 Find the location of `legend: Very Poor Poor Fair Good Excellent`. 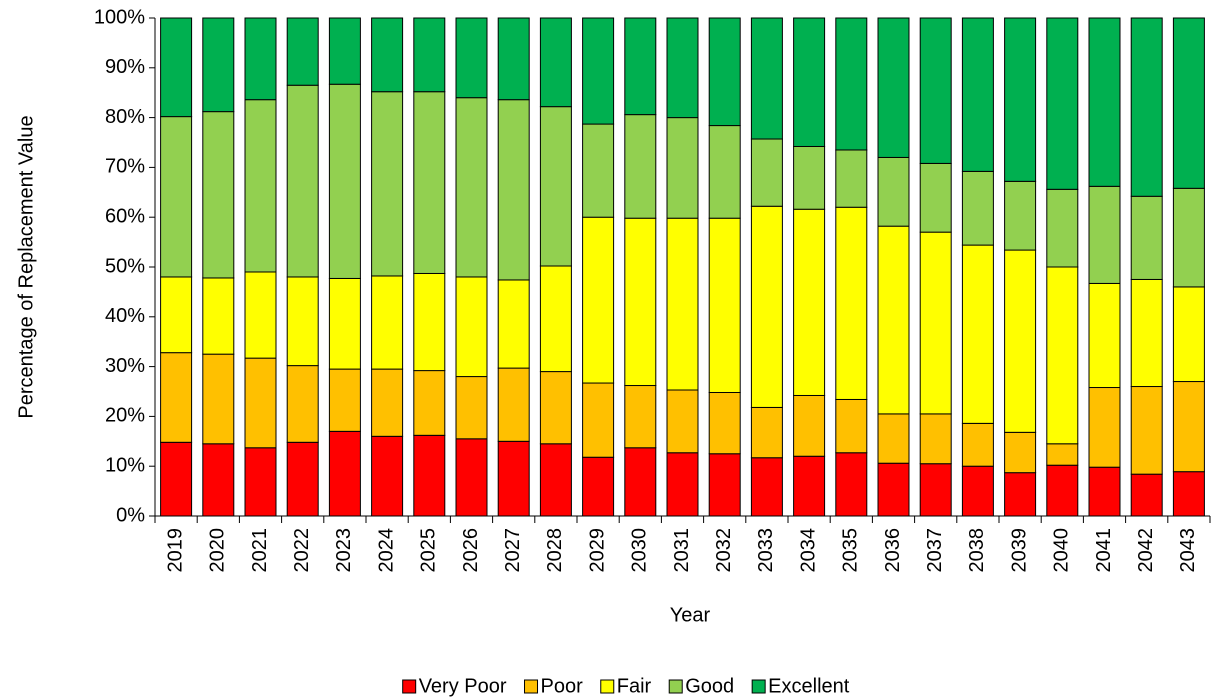

legend: Very Poor Poor Fair Good Excellent is located at coordinates (626, 686).